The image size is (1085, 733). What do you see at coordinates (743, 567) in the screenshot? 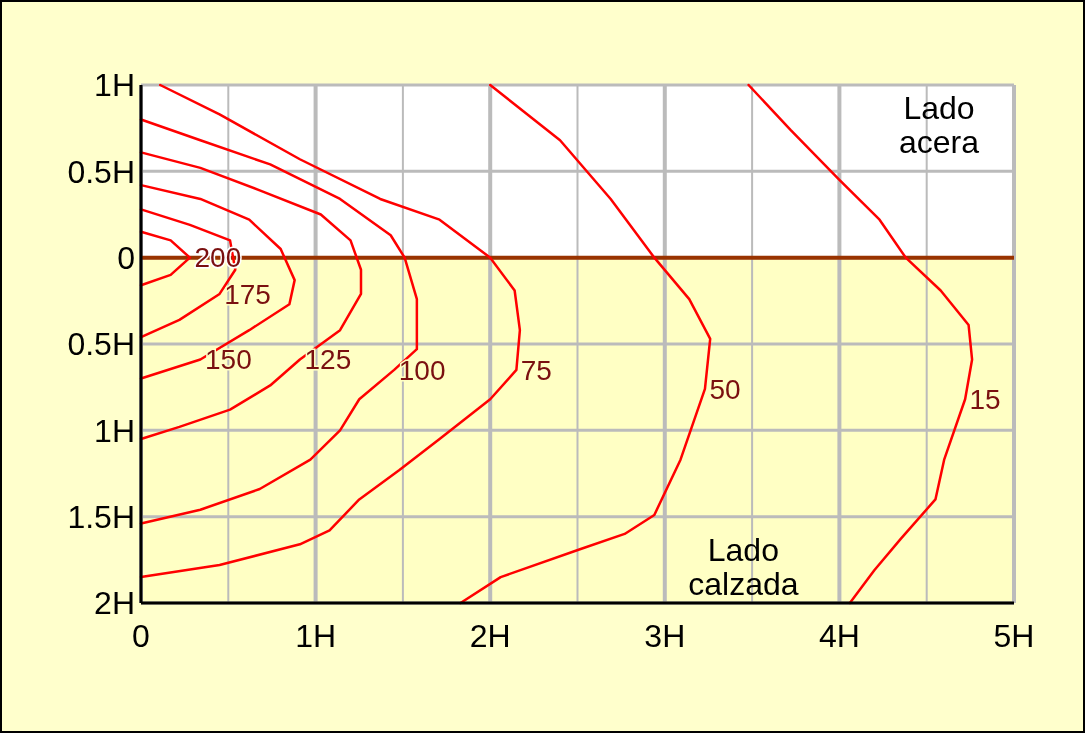
I see `band-label: Lado calzada` at bounding box center [743, 567].